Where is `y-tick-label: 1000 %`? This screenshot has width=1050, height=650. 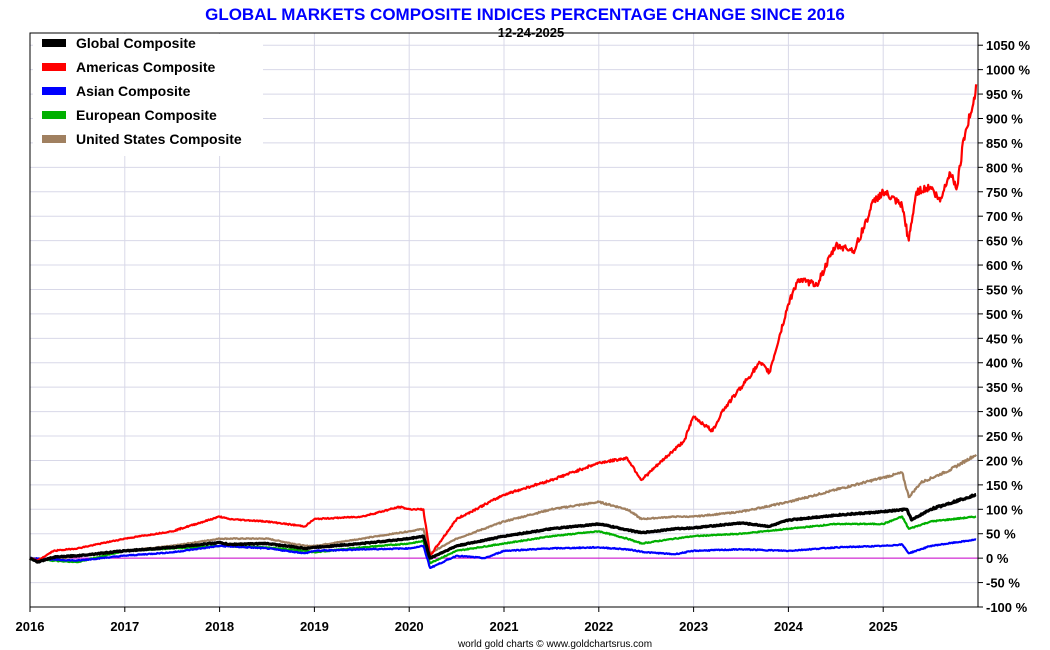
y-tick-label: 1000 % is located at coordinates (1008, 70).